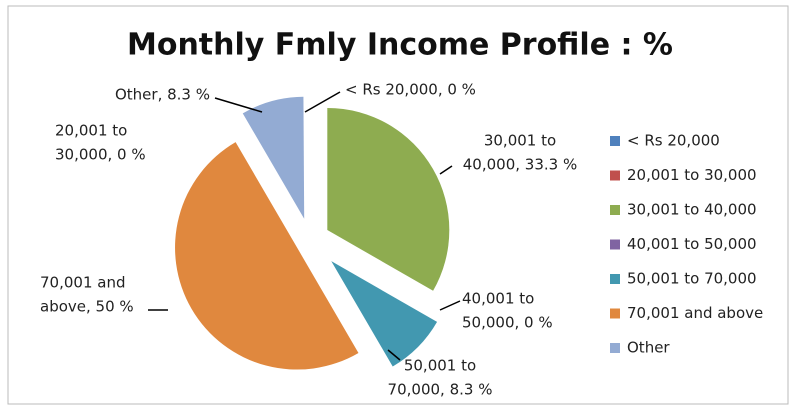  Describe the element at coordinates (692, 244) in the screenshot. I see `legend-label: 40,001 to 50,000` at that location.